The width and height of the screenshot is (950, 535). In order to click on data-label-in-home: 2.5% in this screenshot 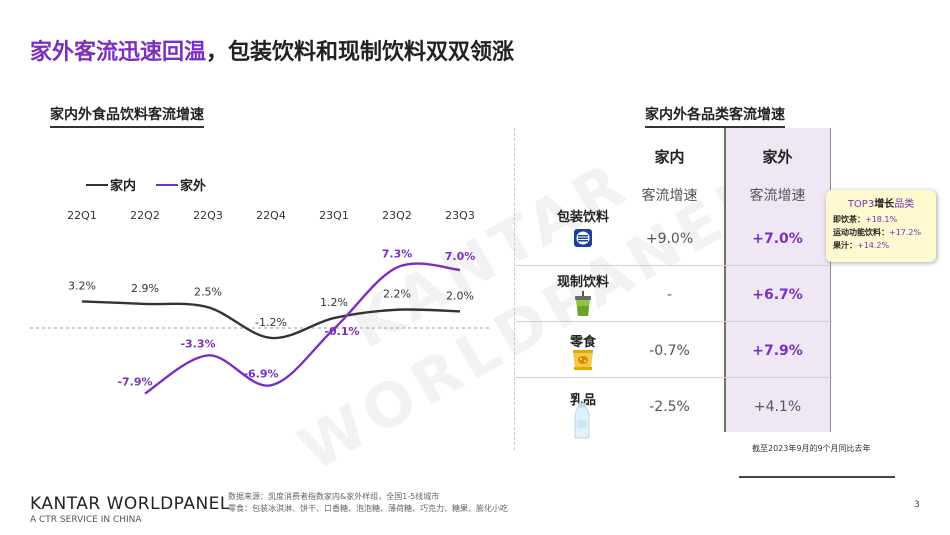, I will do `click(208, 291)`.